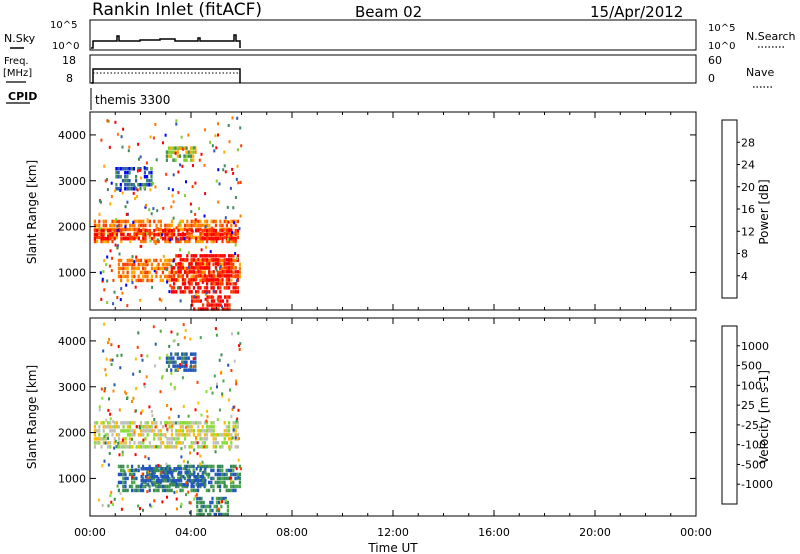 This screenshot has height=554, width=800. Describe the element at coordinates (753, 464) in the screenshot. I see `colorbar-tick-label: -500` at that location.